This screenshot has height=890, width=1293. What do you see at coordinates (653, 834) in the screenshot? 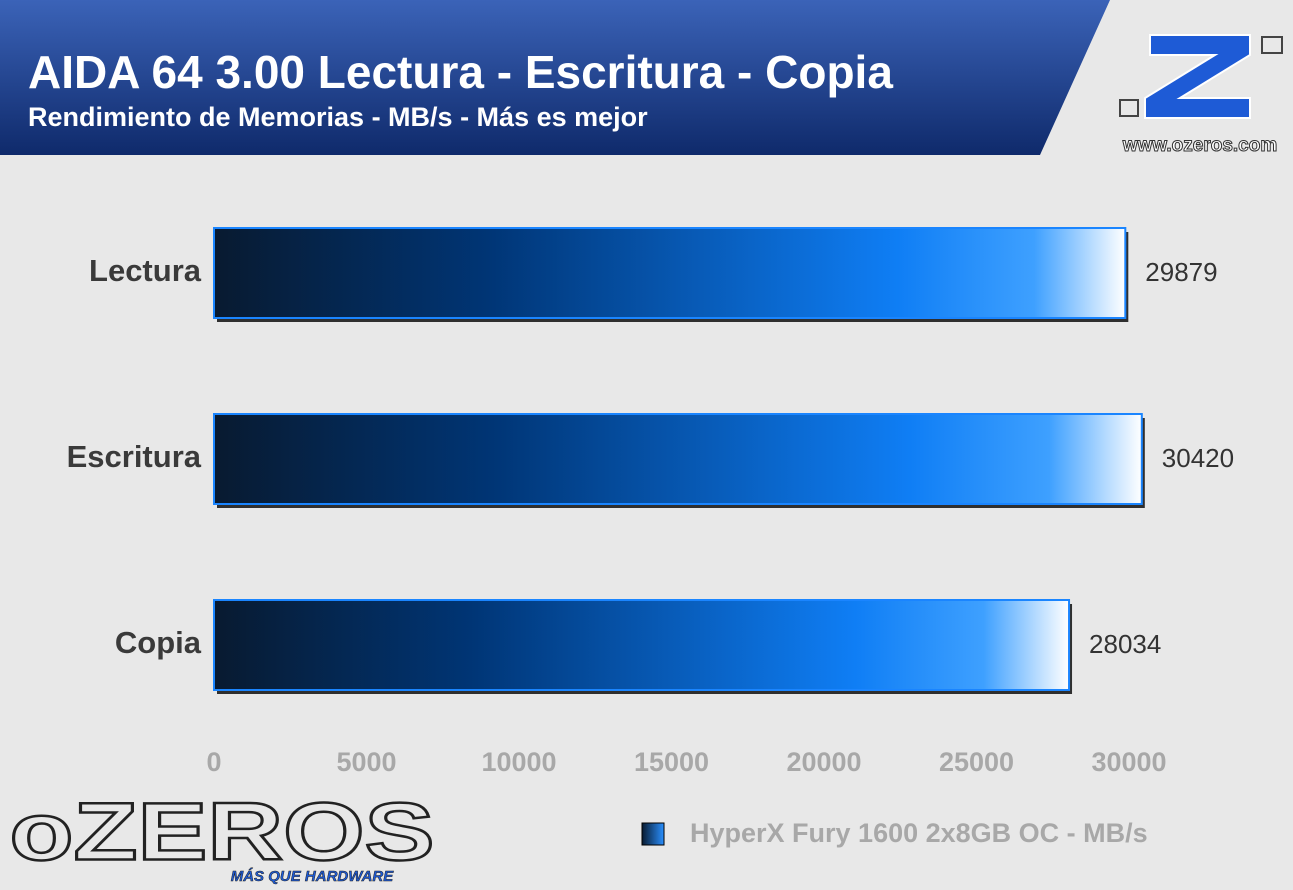
I see `legend-swatch` at bounding box center [653, 834].